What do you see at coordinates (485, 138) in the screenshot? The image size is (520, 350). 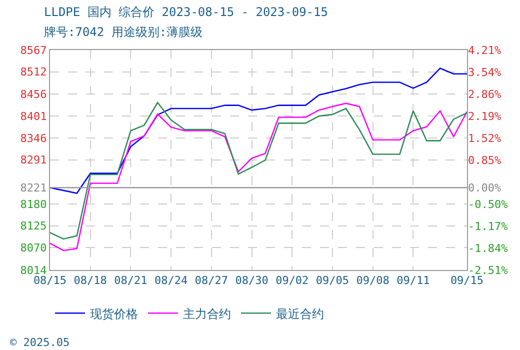 I see `y2-tick-label: 1.52%` at bounding box center [485, 138].